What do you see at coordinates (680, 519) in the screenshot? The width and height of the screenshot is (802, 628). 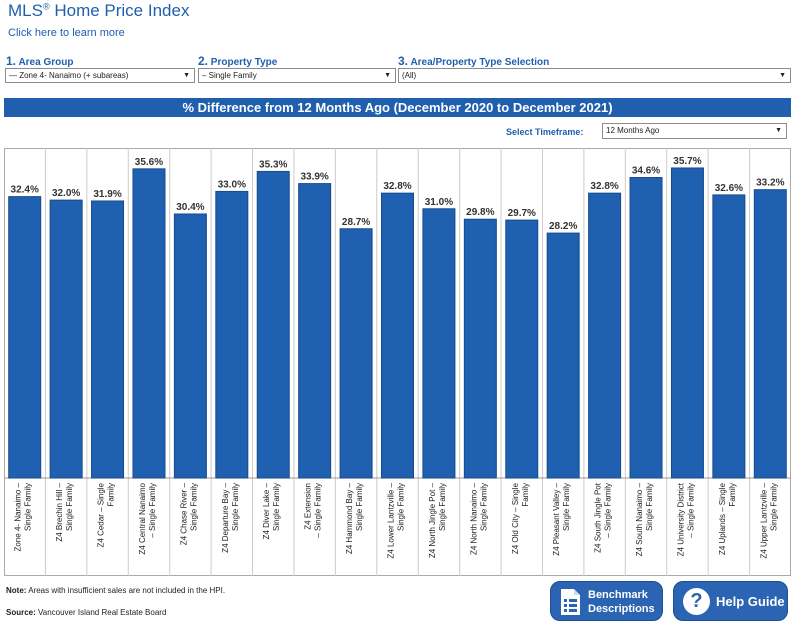 I see `category-label: Z4 University District` at bounding box center [680, 519].